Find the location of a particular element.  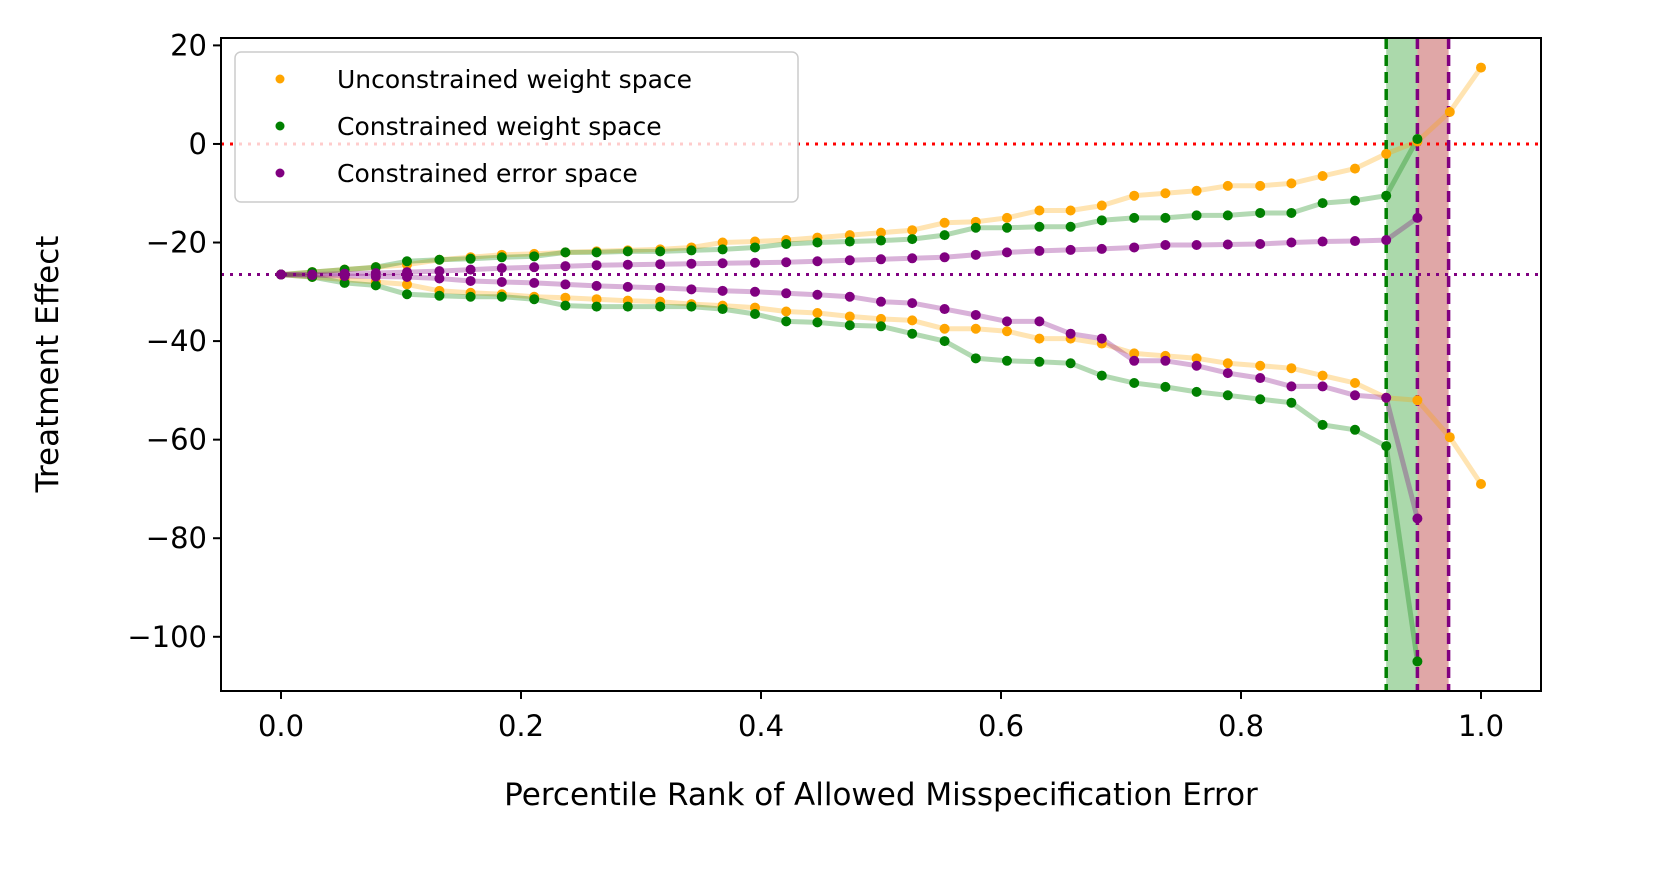

x-tick-label-3: 0.6 is located at coordinates (1001, 726).